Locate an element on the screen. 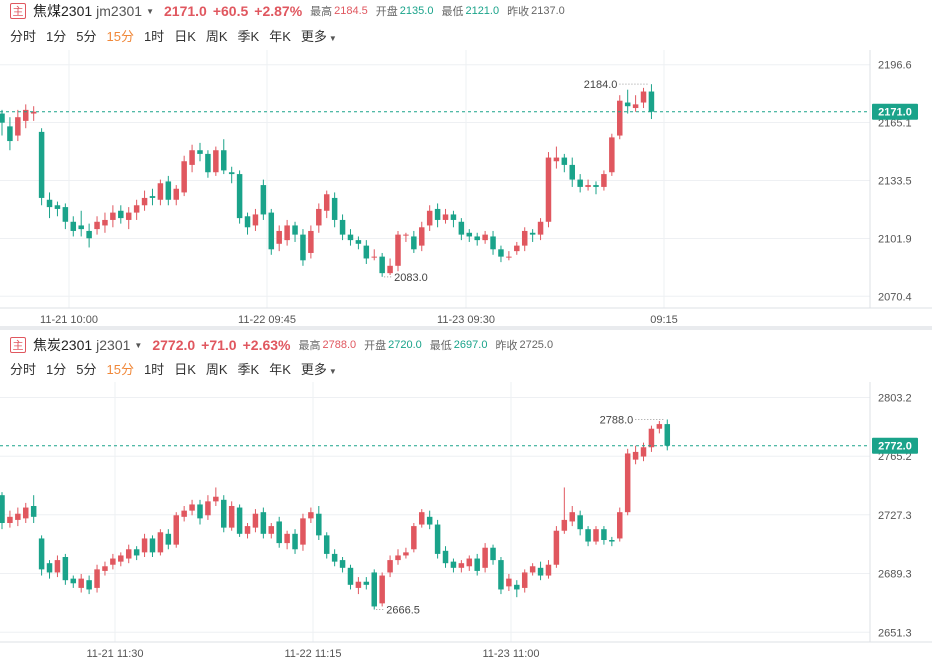 This screenshot has height=660, width=932. min-price-label: 2666.5 is located at coordinates (403, 611).